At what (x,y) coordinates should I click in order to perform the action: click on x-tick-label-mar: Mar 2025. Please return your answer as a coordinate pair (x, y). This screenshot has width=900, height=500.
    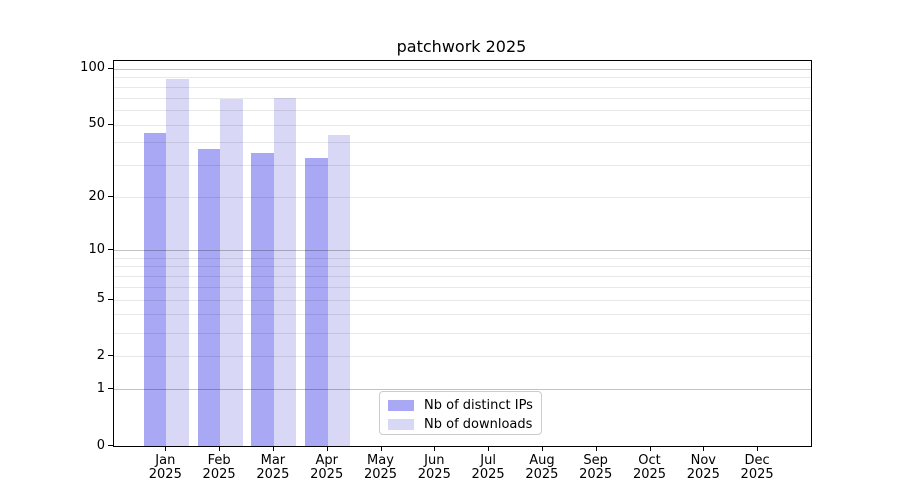
    Looking at the image, I should click on (273, 467).